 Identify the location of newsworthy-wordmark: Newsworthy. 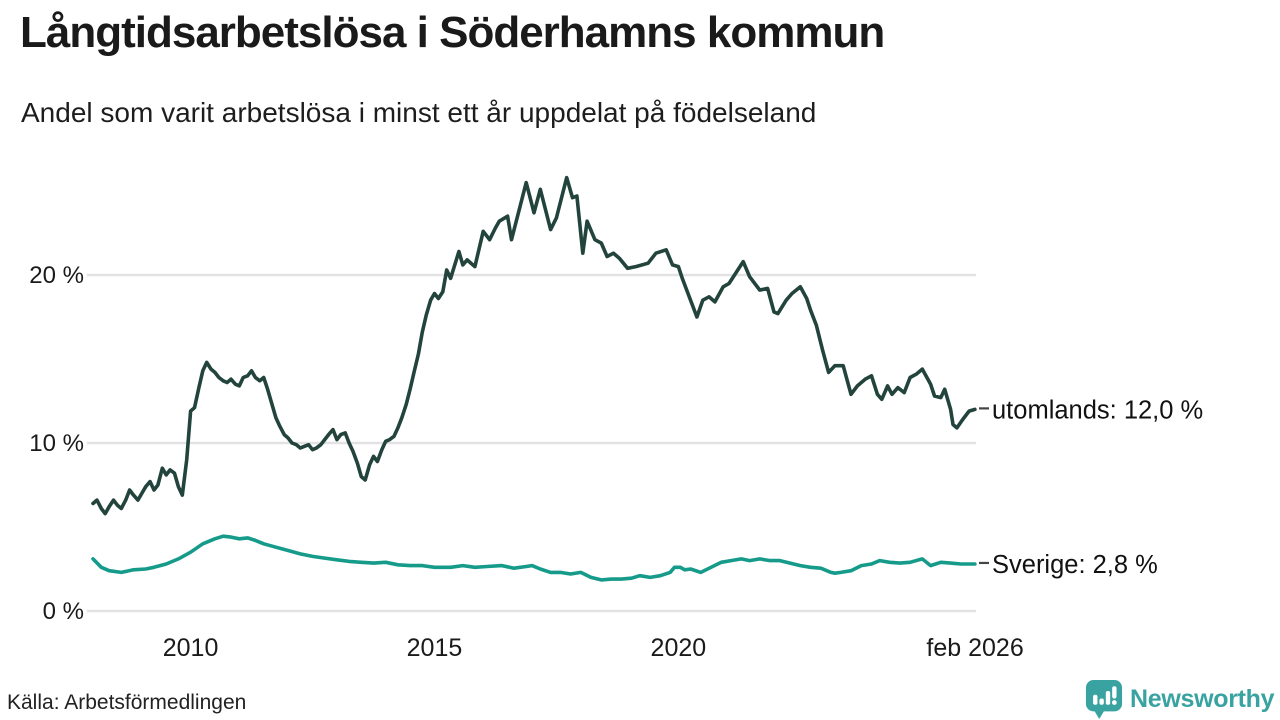
(1202, 699).